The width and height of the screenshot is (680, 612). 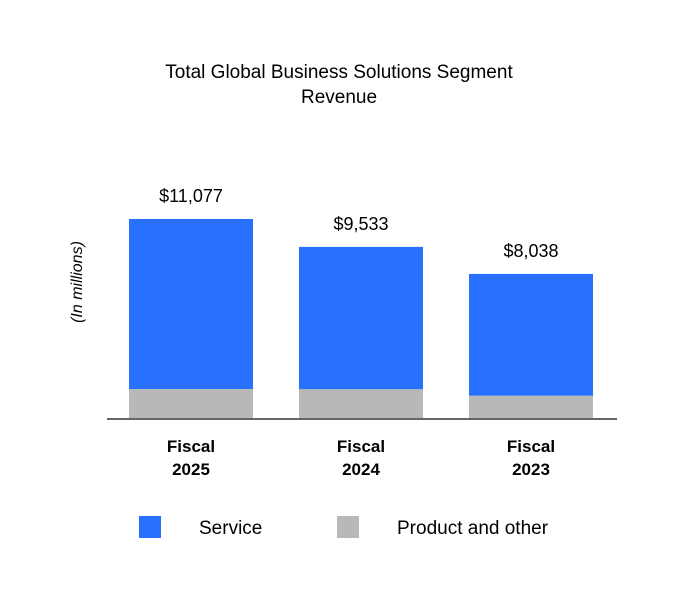 What do you see at coordinates (191, 404) in the screenshot?
I see `bar-product-and-other-fiscal-2025` at bounding box center [191, 404].